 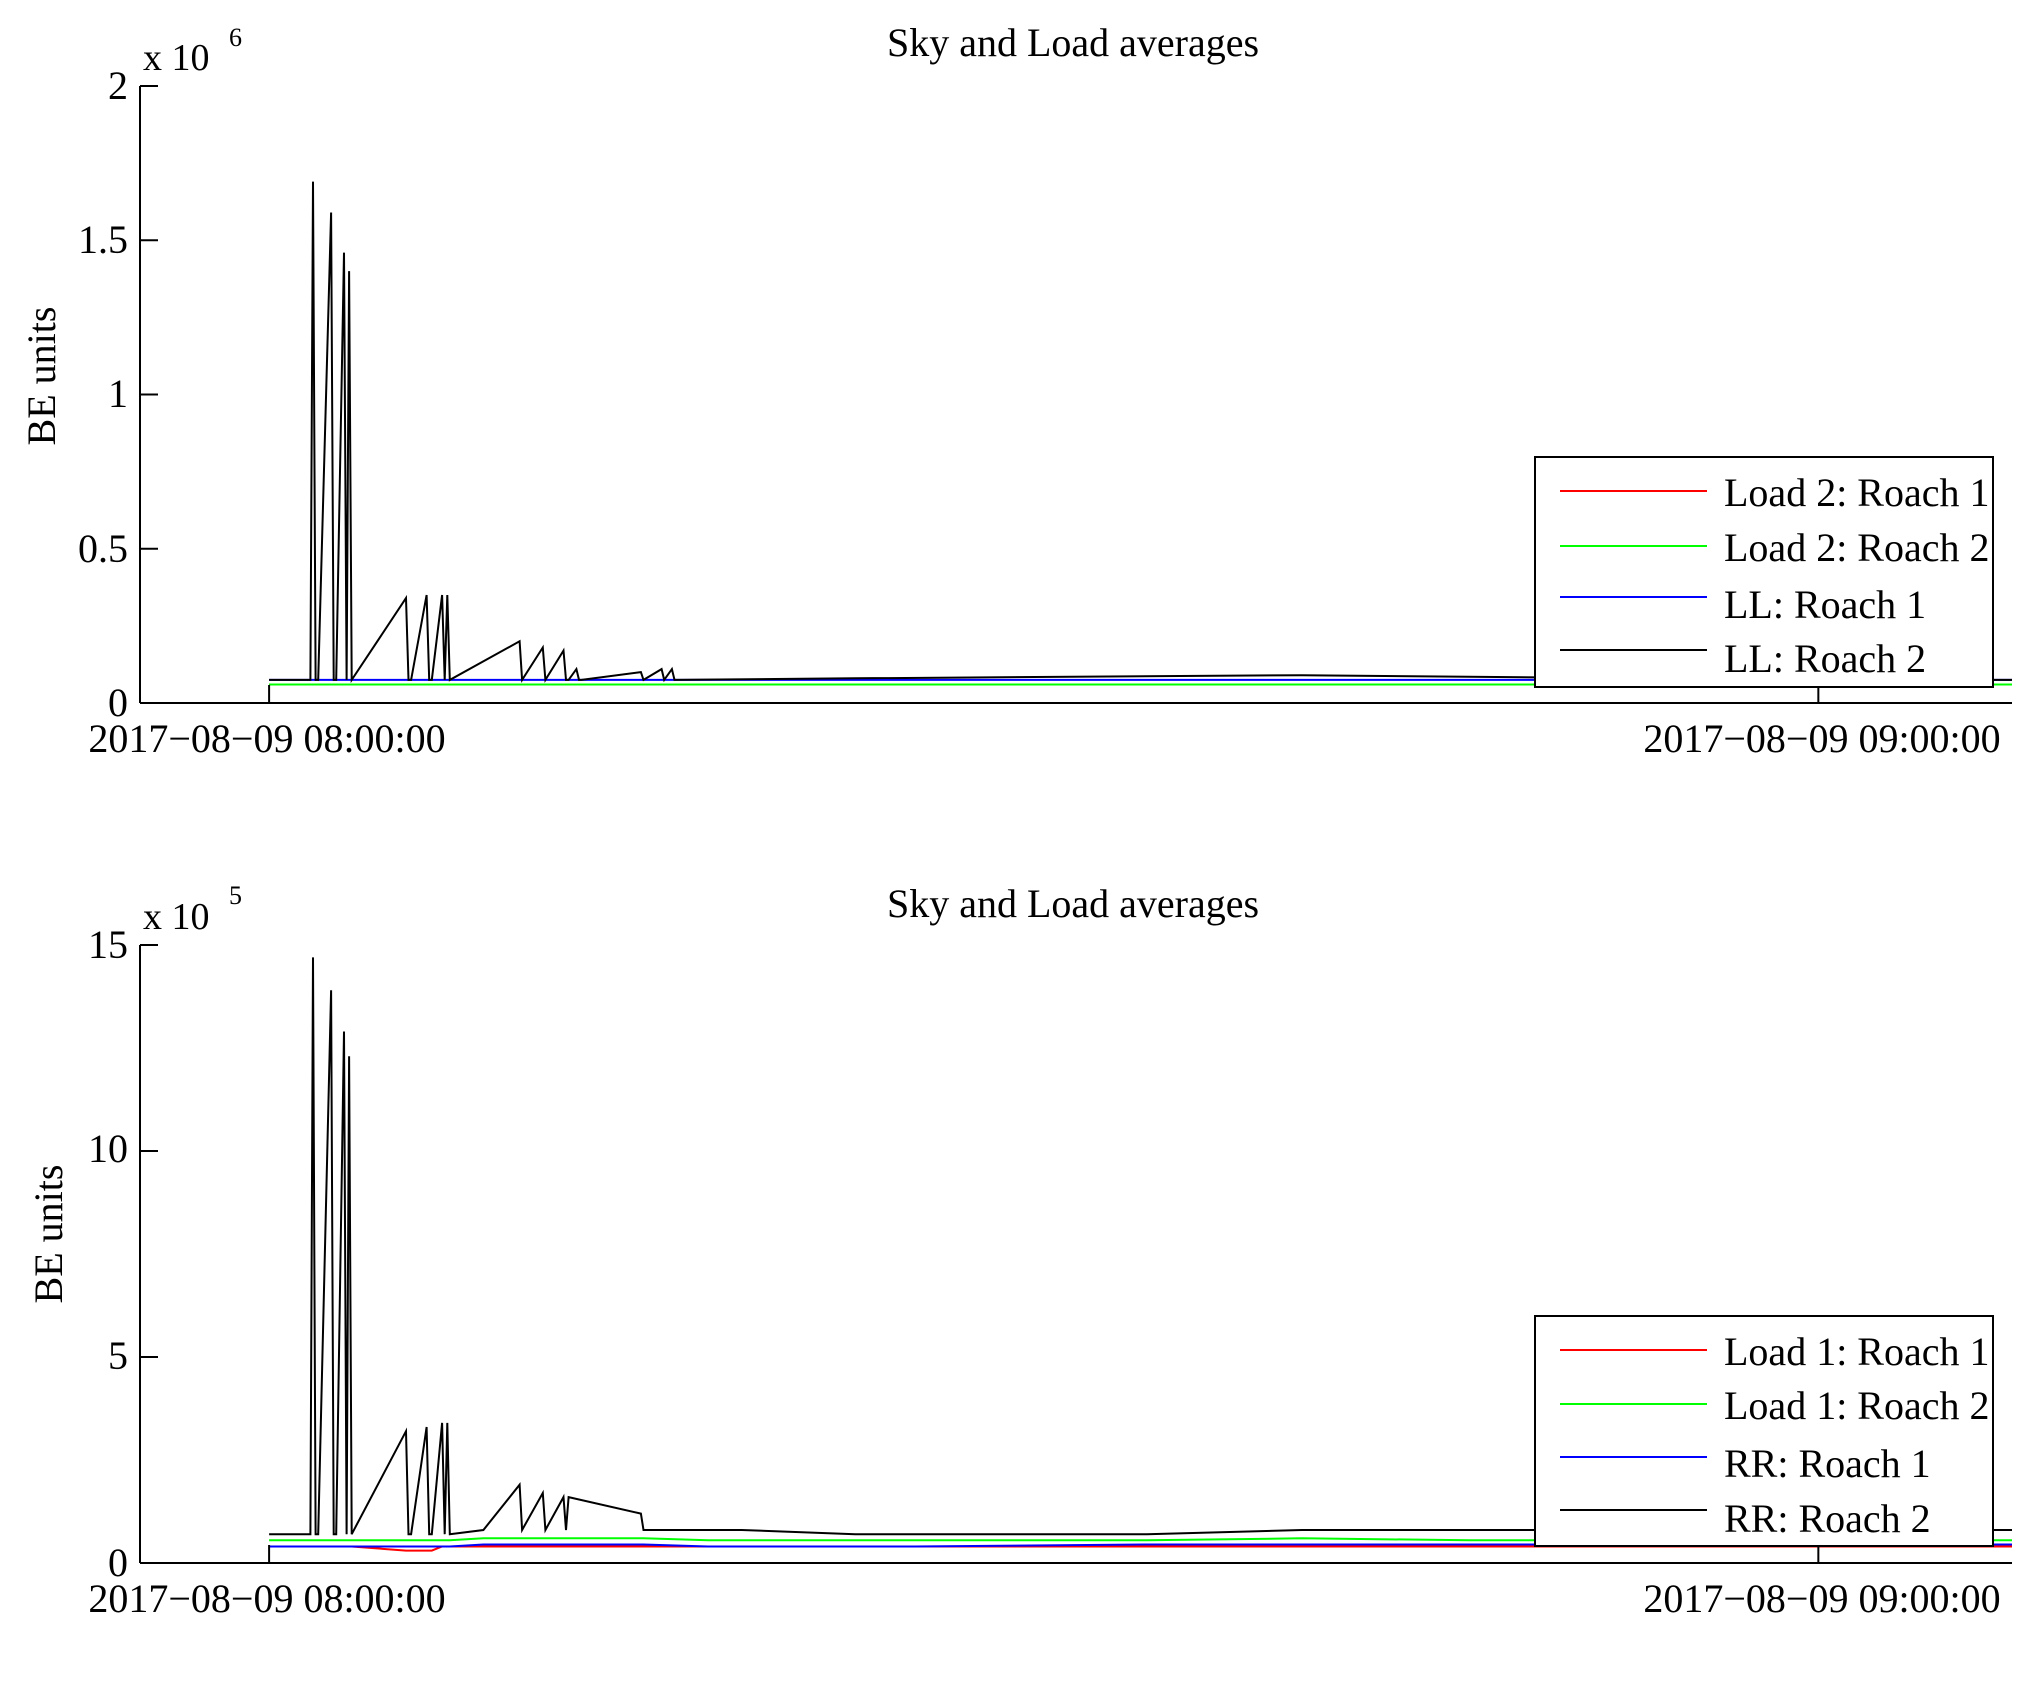 What do you see at coordinates (266, 738) in the screenshot?
I see `chart-top-x-tick-label: 2017−08−09 08:00:00` at bounding box center [266, 738].